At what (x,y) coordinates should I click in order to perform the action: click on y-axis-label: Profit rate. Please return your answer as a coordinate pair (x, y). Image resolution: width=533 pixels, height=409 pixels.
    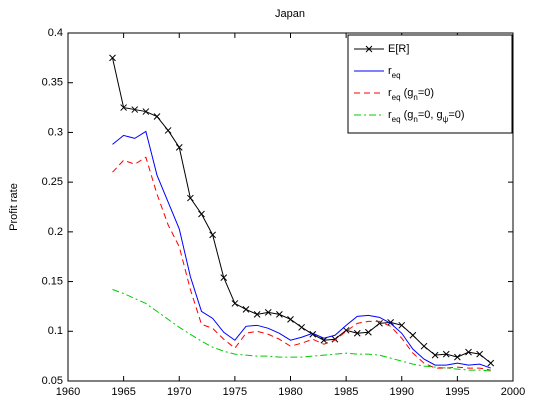
    Looking at the image, I should click on (14, 207).